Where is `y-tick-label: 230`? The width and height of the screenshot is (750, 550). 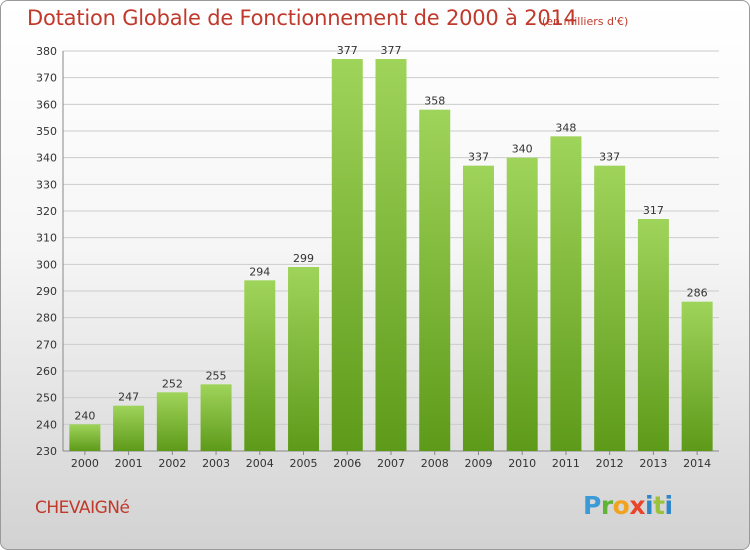 y-tick-label: 230 is located at coordinates (46, 451).